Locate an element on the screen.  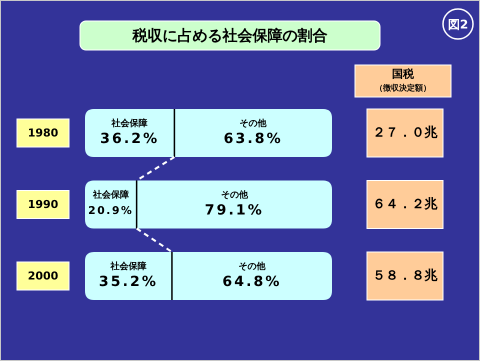
data-label: 35.2% is located at coordinates (128, 282).